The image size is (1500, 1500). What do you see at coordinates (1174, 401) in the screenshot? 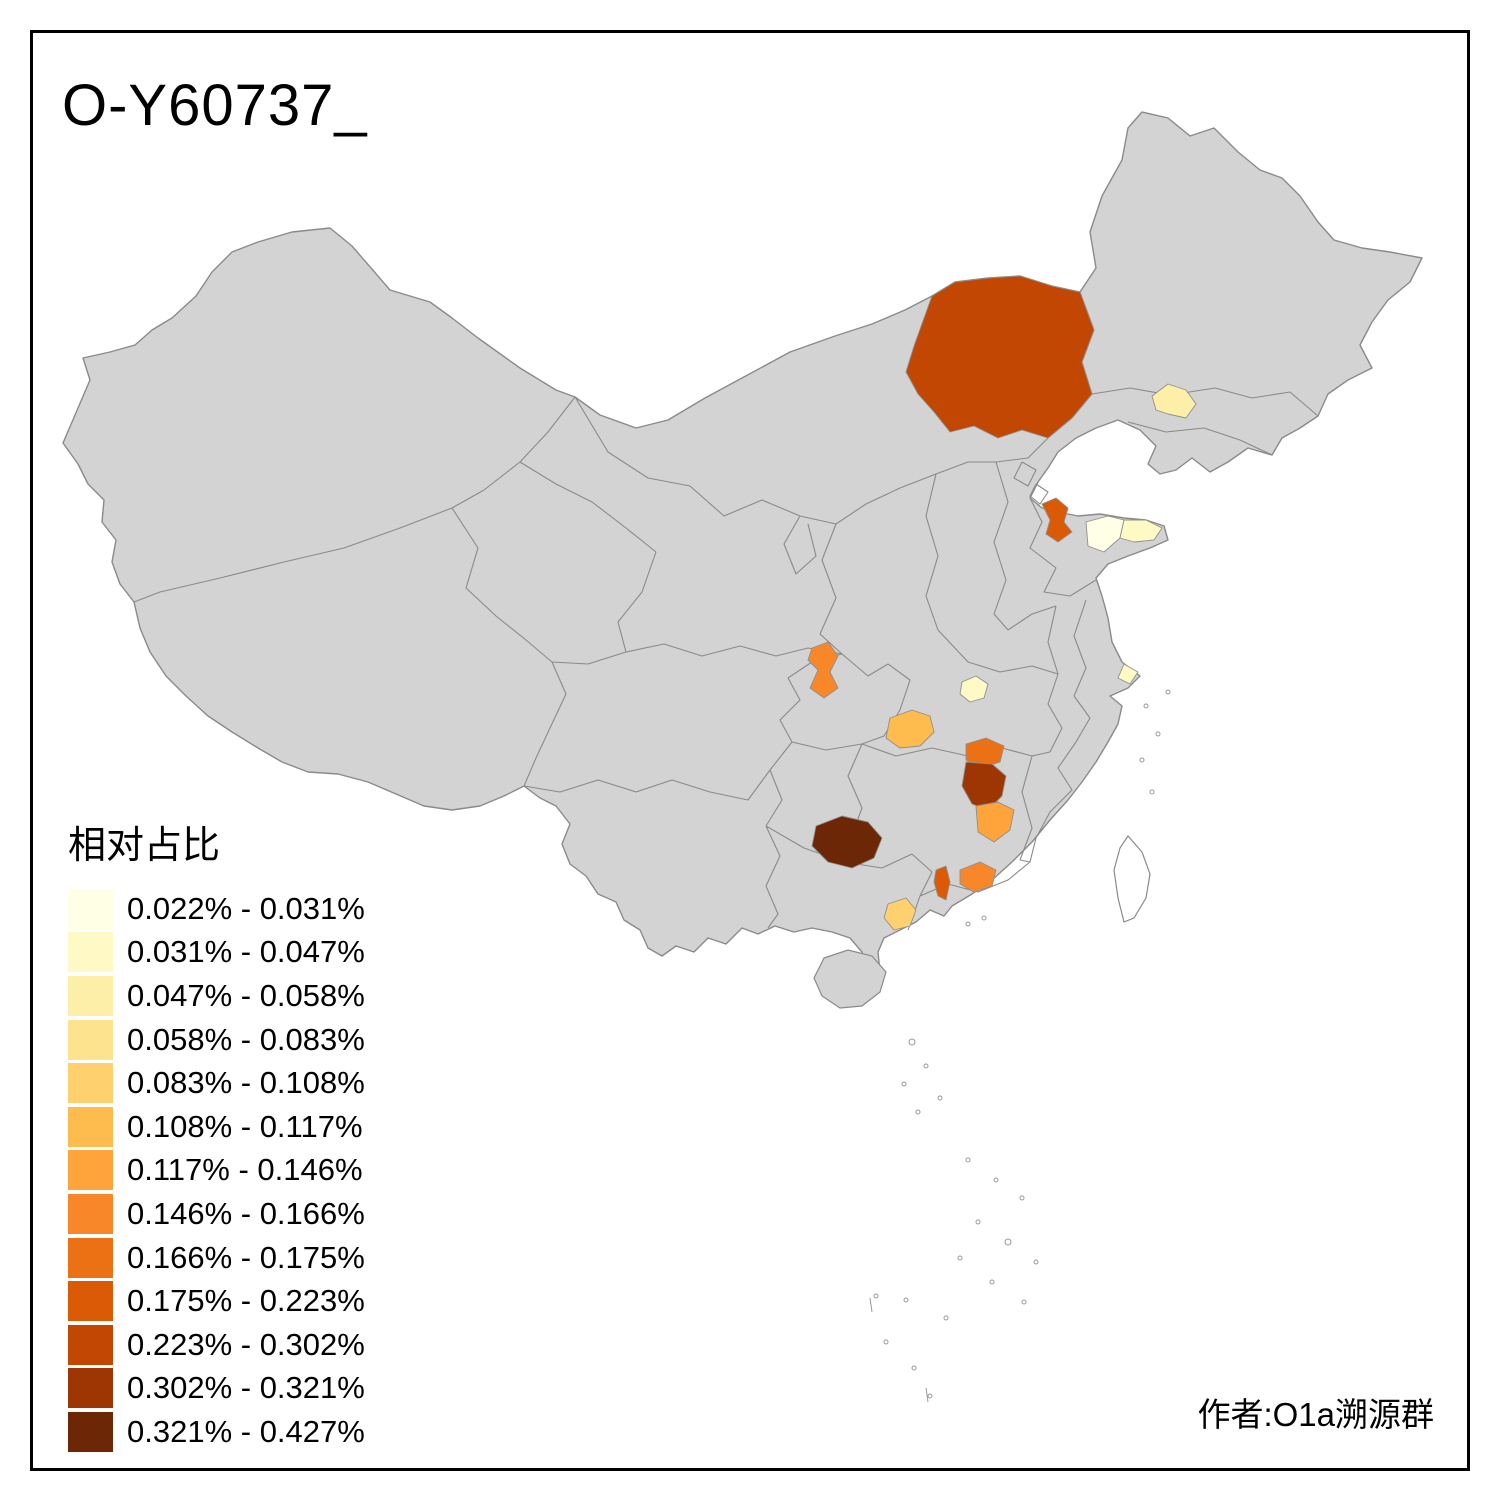
I see `region-jilin-west` at bounding box center [1174, 401].